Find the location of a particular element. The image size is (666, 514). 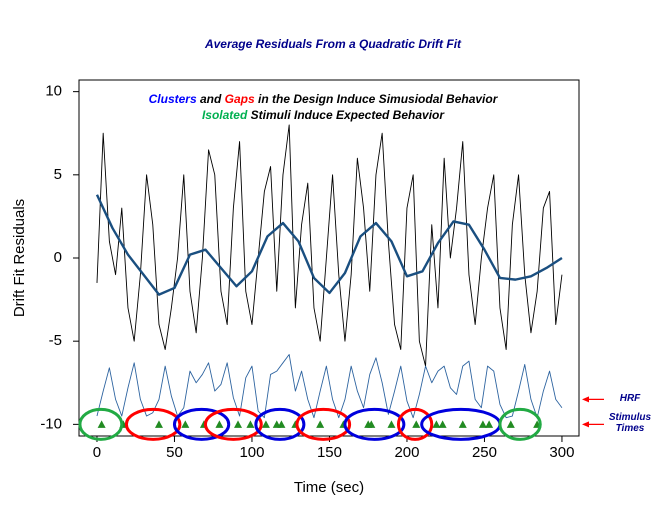

annotation-part: and is located at coordinates (211, 99).